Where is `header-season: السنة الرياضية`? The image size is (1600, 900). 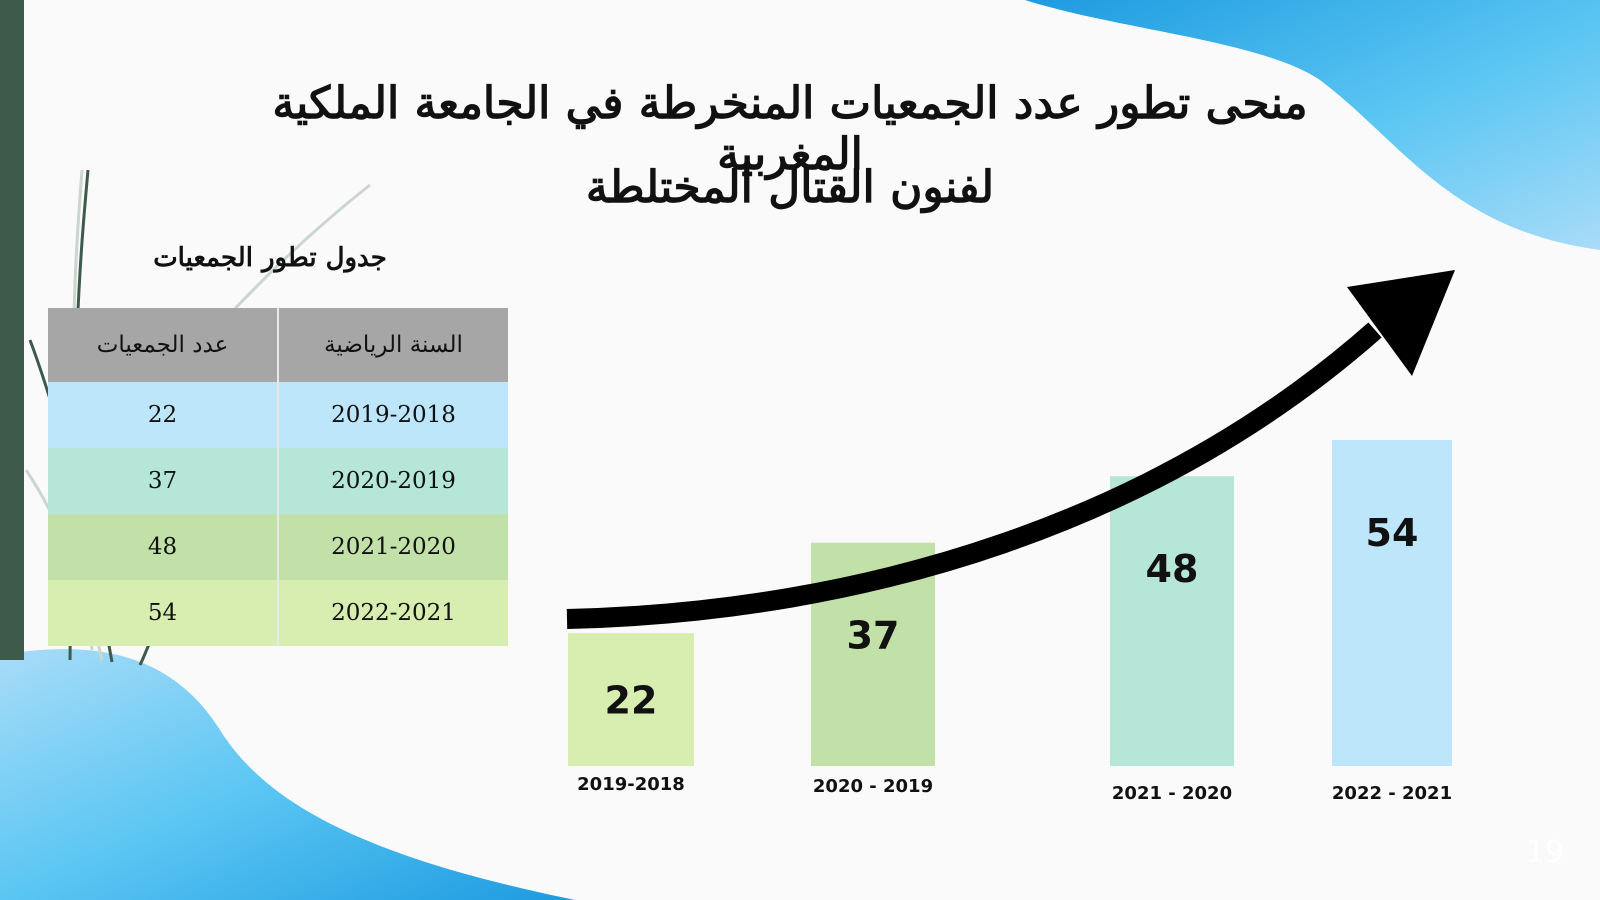 header-season: السنة الرياضية is located at coordinates (393, 345).